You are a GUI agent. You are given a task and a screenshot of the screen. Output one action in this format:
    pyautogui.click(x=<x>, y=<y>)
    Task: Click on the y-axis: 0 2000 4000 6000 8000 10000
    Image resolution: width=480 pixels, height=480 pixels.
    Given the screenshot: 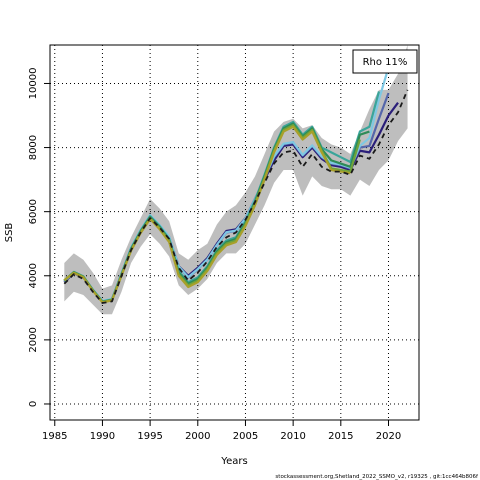 What is the action you would take?
    pyautogui.click(x=39, y=237)
    